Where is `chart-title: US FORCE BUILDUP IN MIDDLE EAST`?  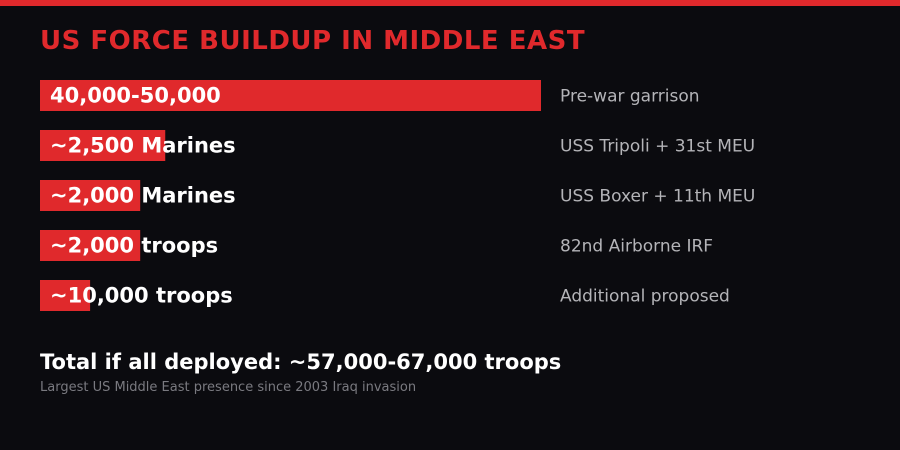
chart-title: US FORCE BUILDUP IN MIDDLE EAST is located at coordinates (313, 41).